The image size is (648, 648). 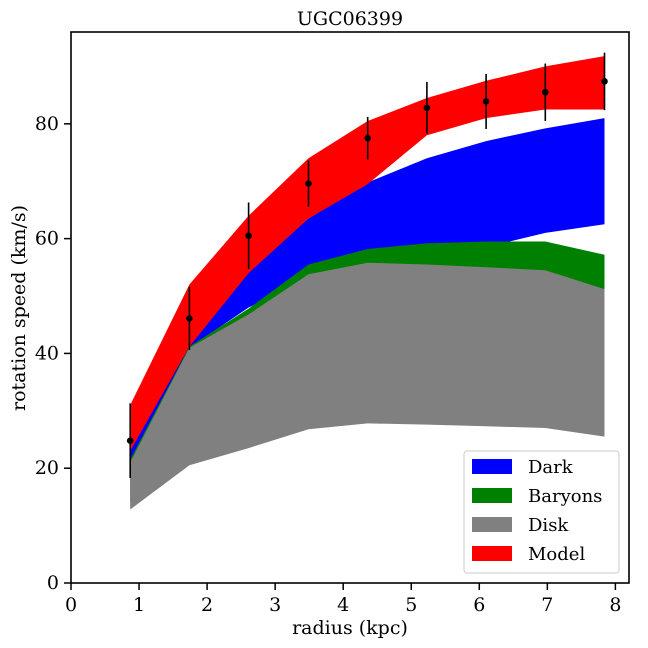 What do you see at coordinates (492, 524) in the screenshot?
I see `legend-swatch-disk` at bounding box center [492, 524].